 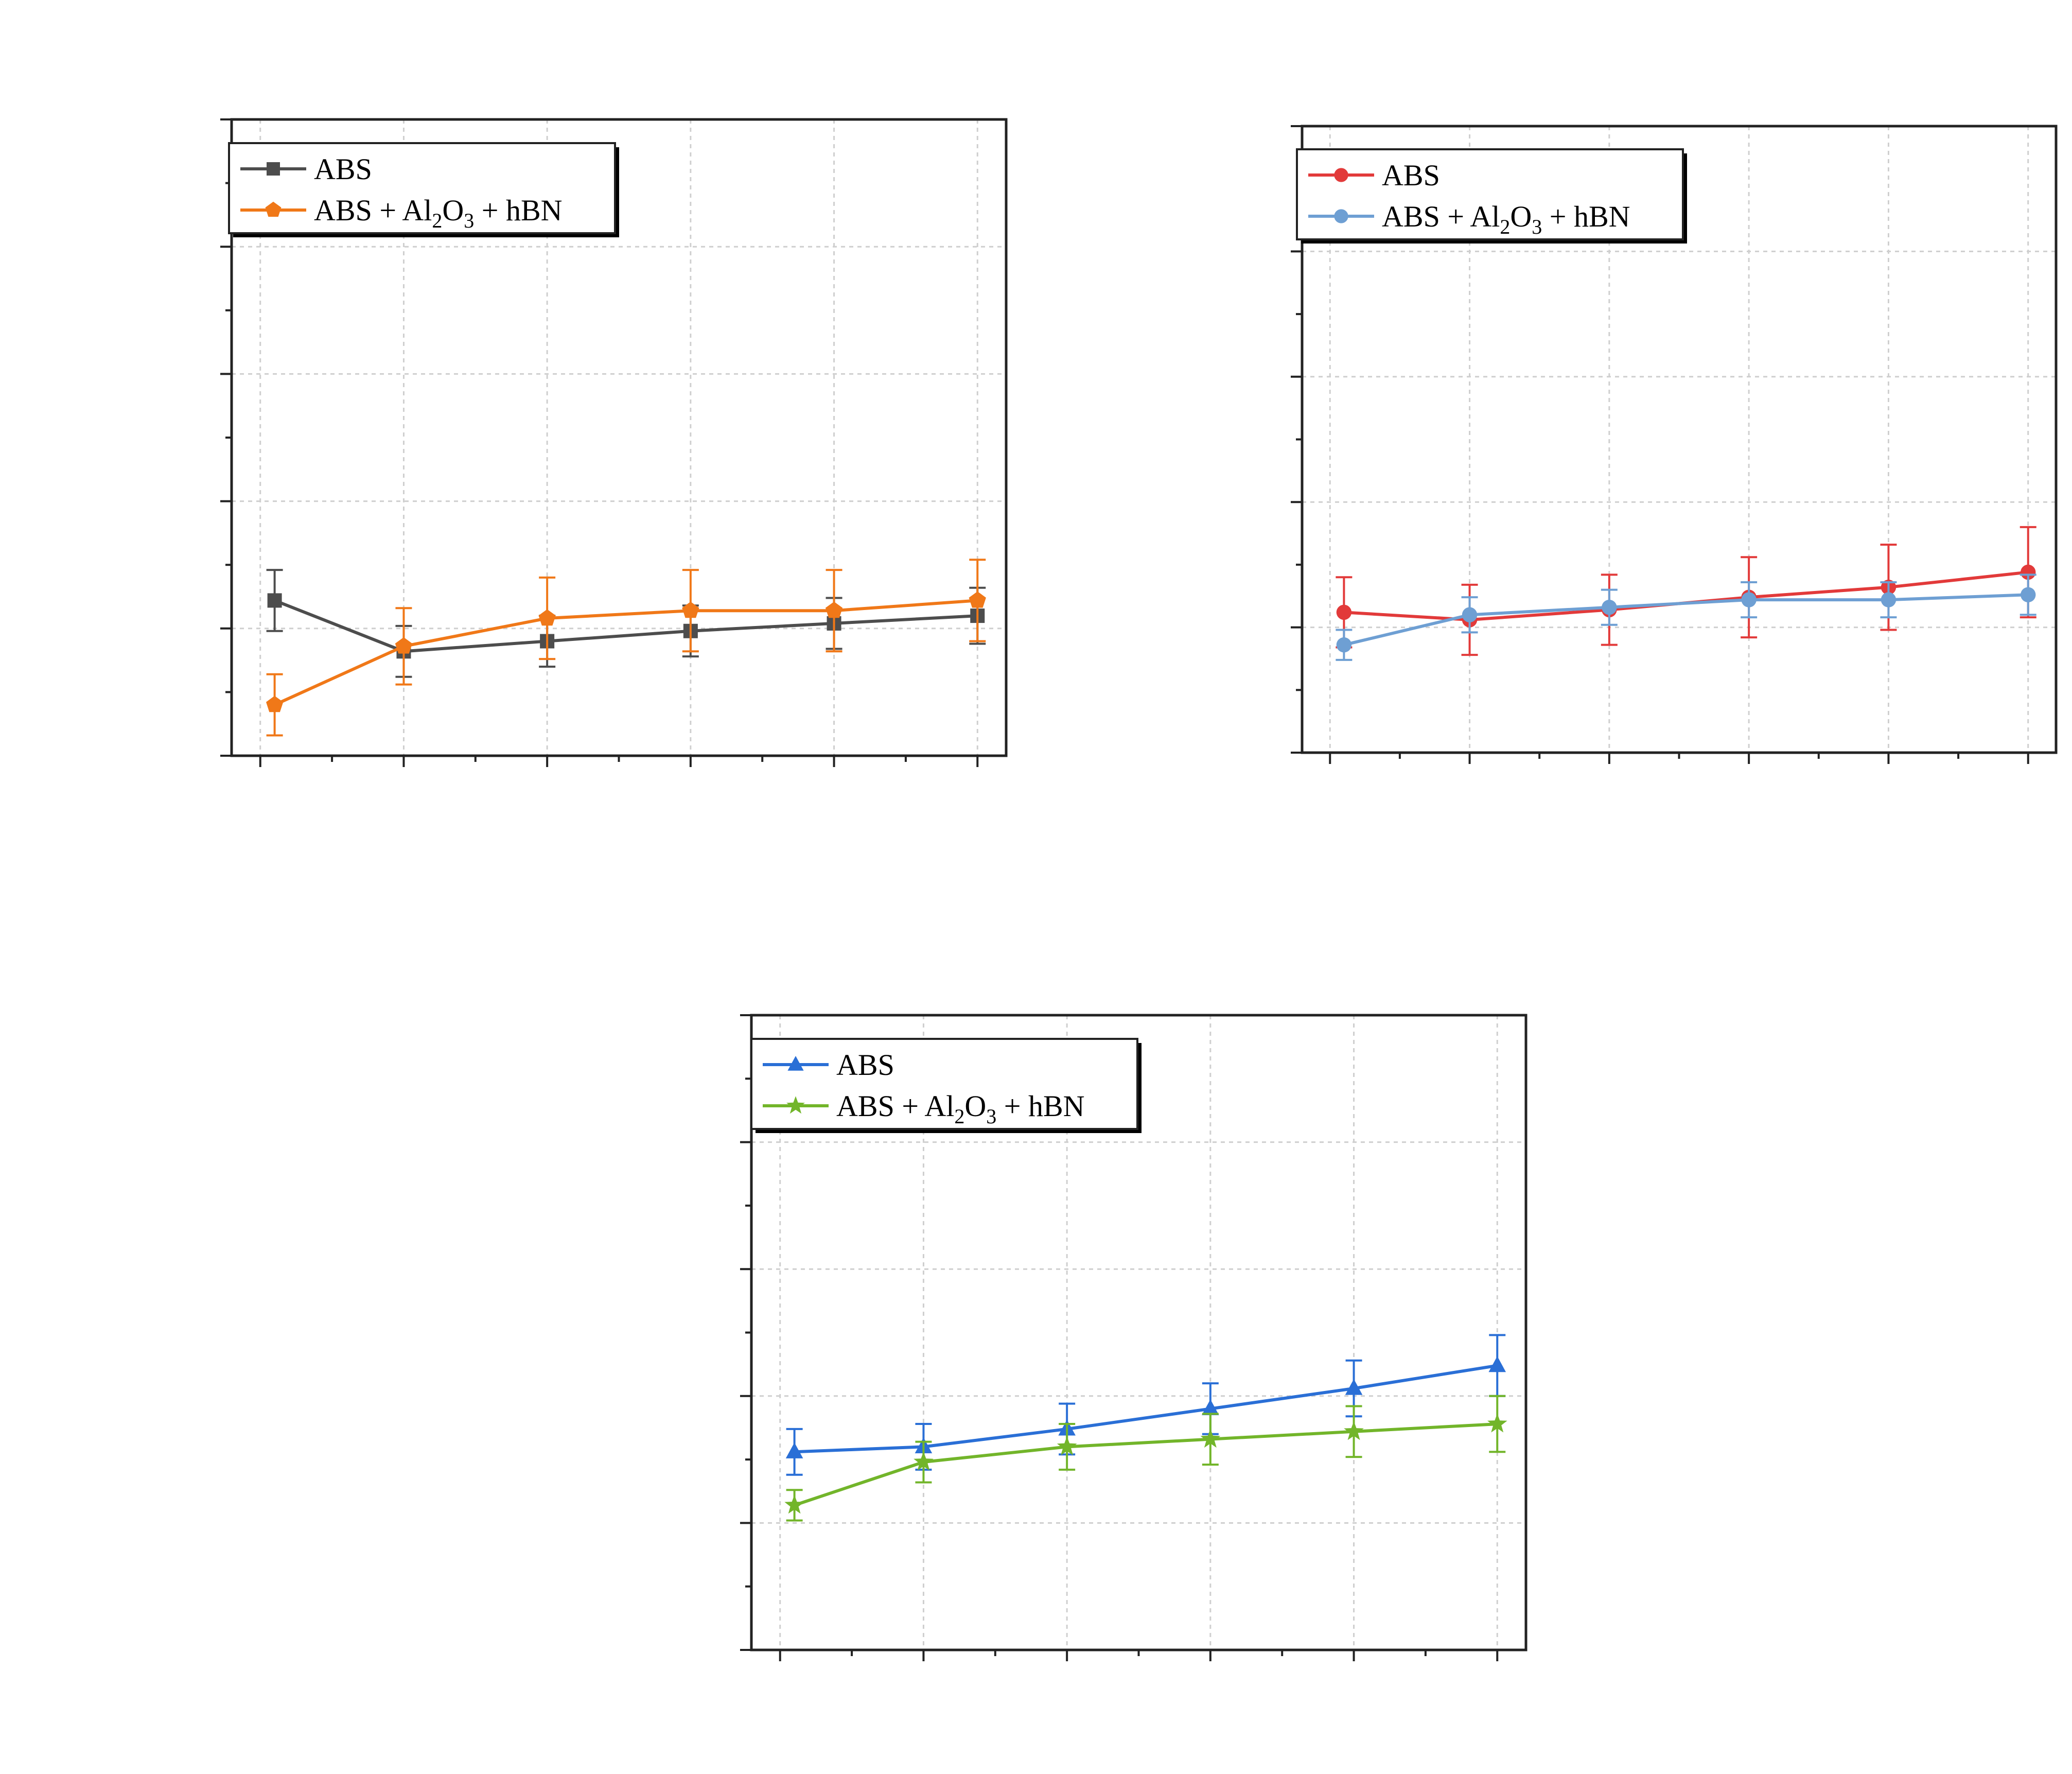 I want to click on chart-panel-b: ABS ABS + Al2O3 + hBN, so click(x=1675, y=444).